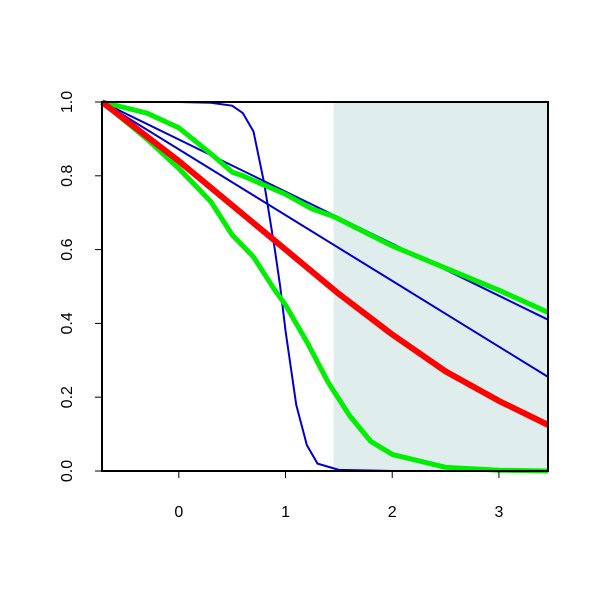 The height and width of the screenshot is (600, 600). Describe the element at coordinates (67, 323) in the screenshot. I see `y-tick-label: 0.4` at that location.